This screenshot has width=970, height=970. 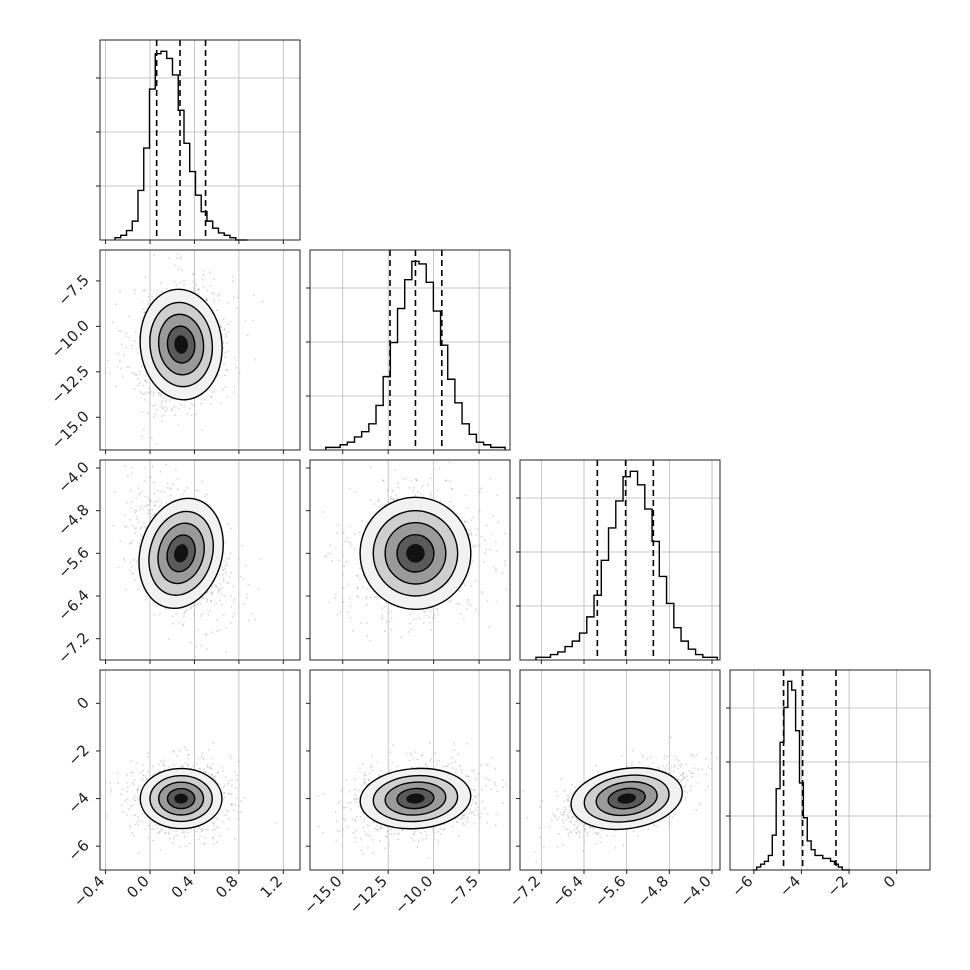 I want to click on panel-frame, so click(x=620, y=560).